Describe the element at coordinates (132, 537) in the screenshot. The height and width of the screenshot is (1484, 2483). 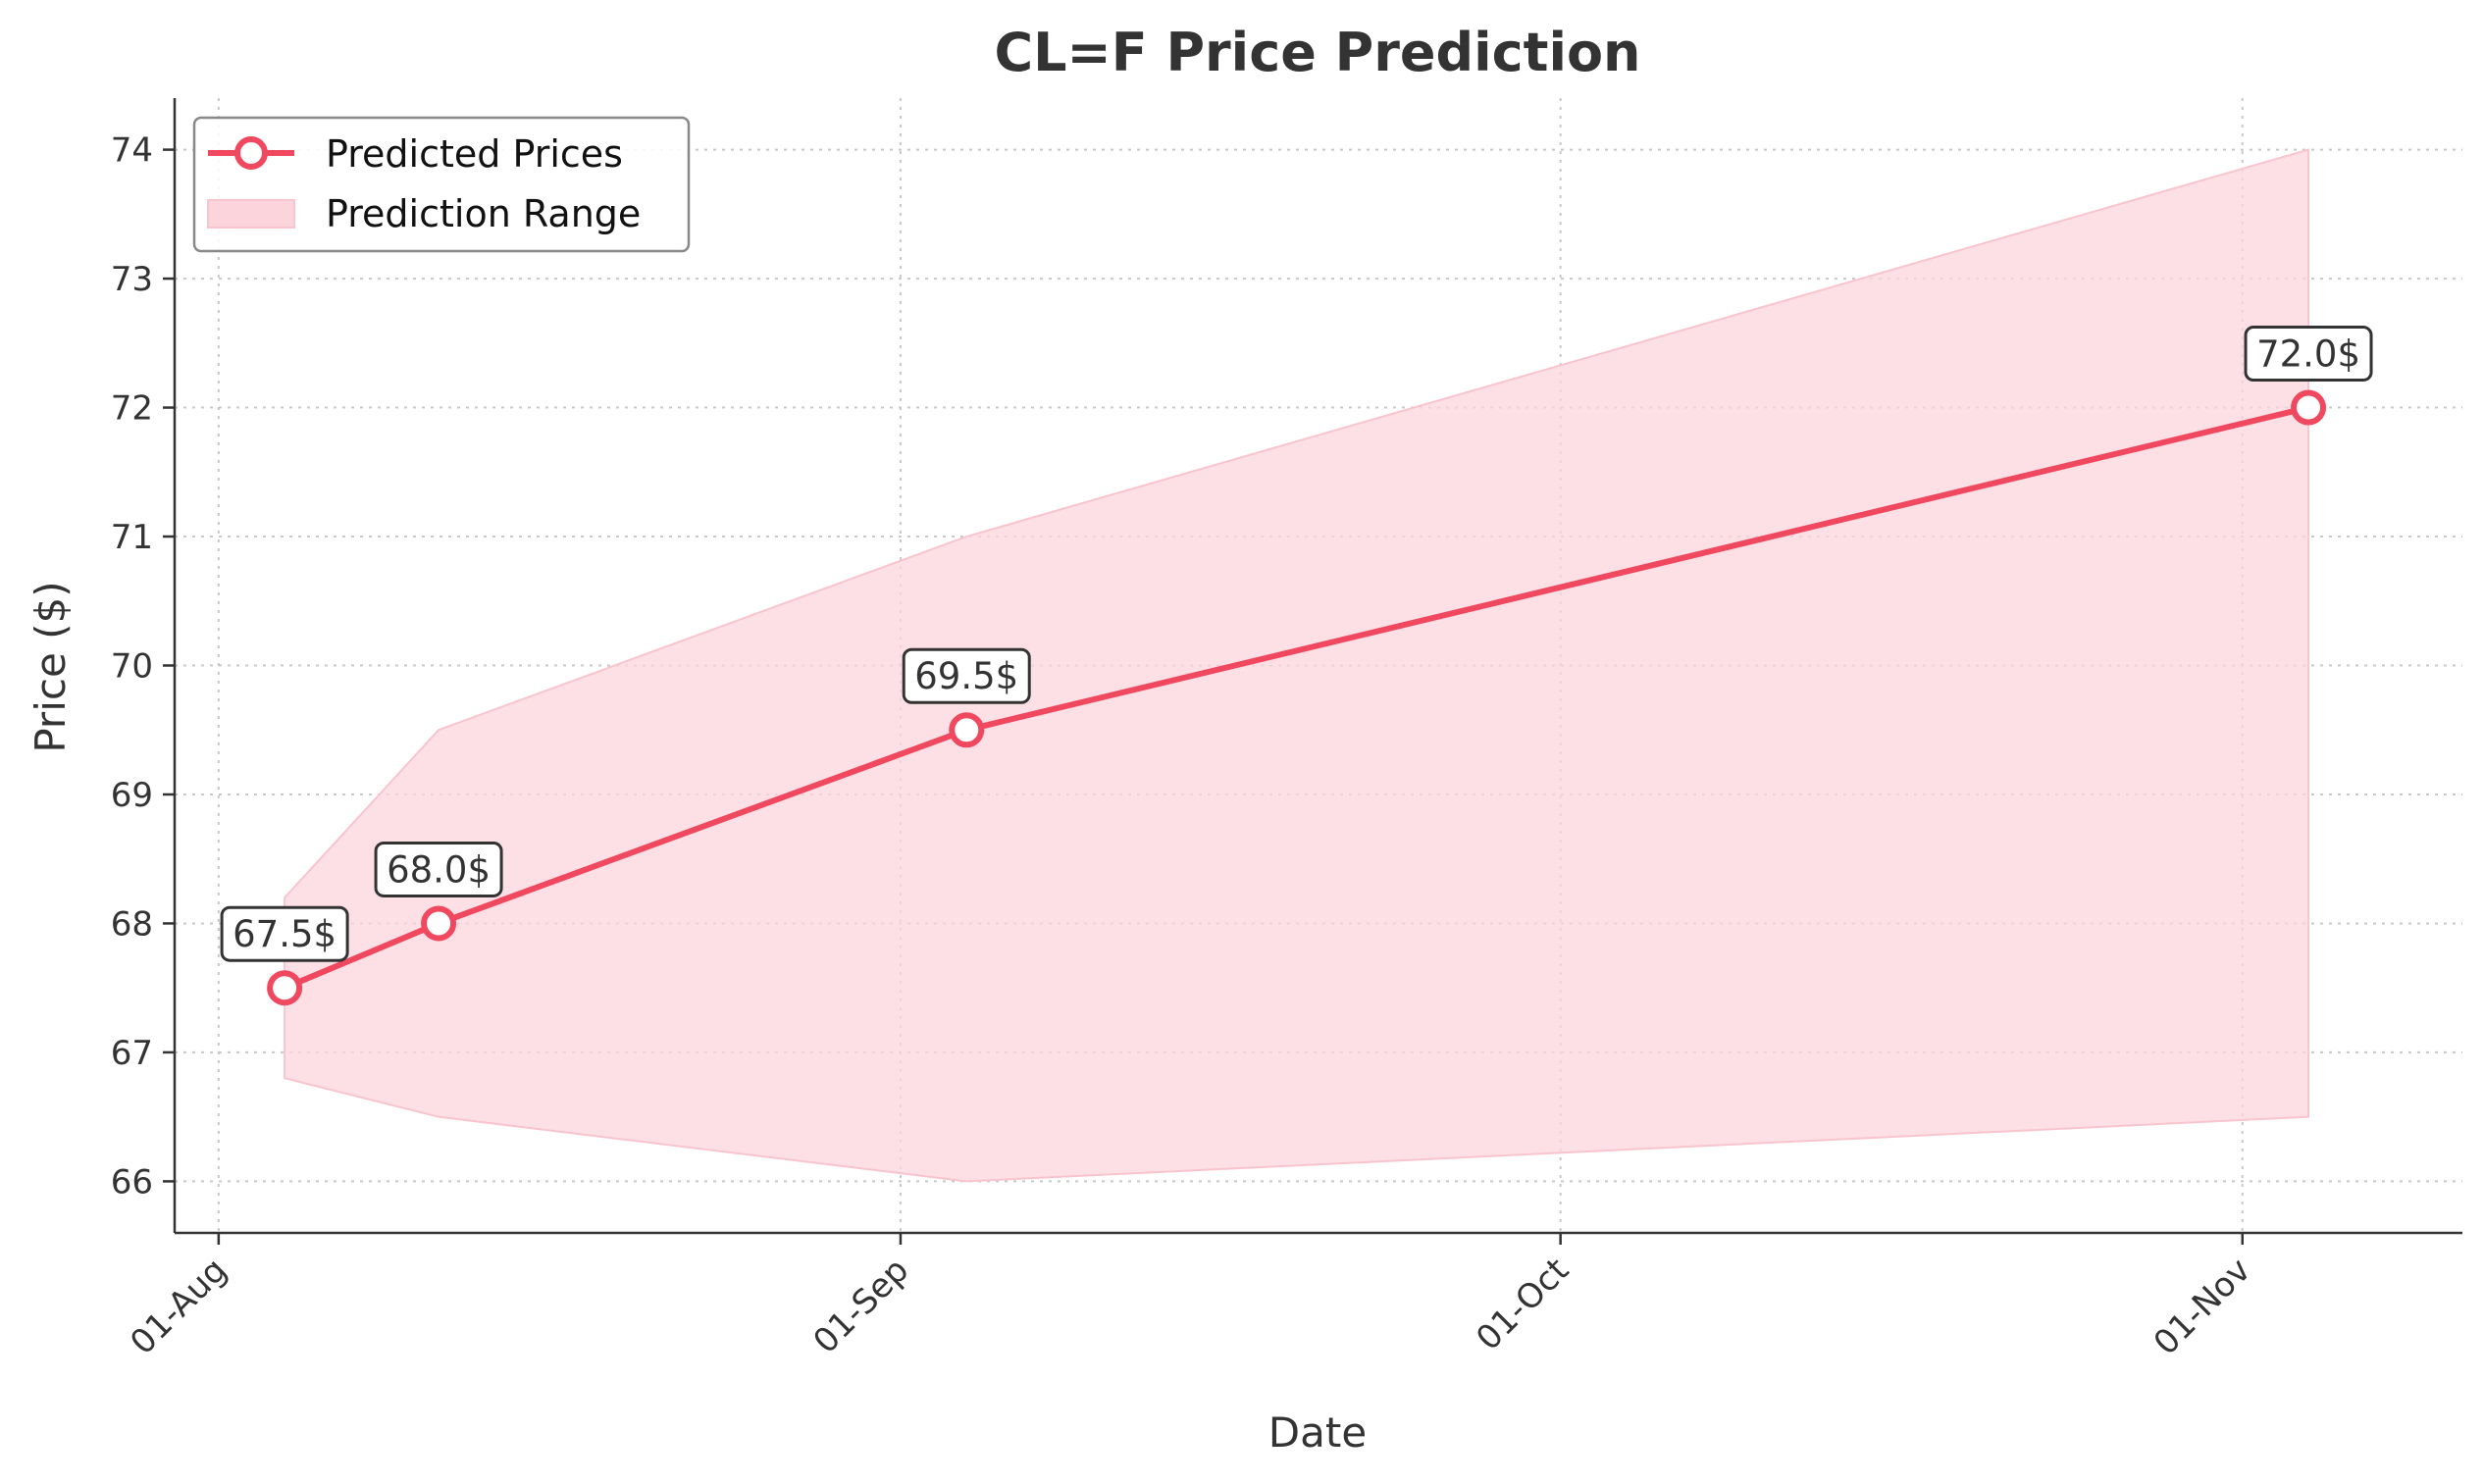
I see `y-tick-label: 71` at that location.